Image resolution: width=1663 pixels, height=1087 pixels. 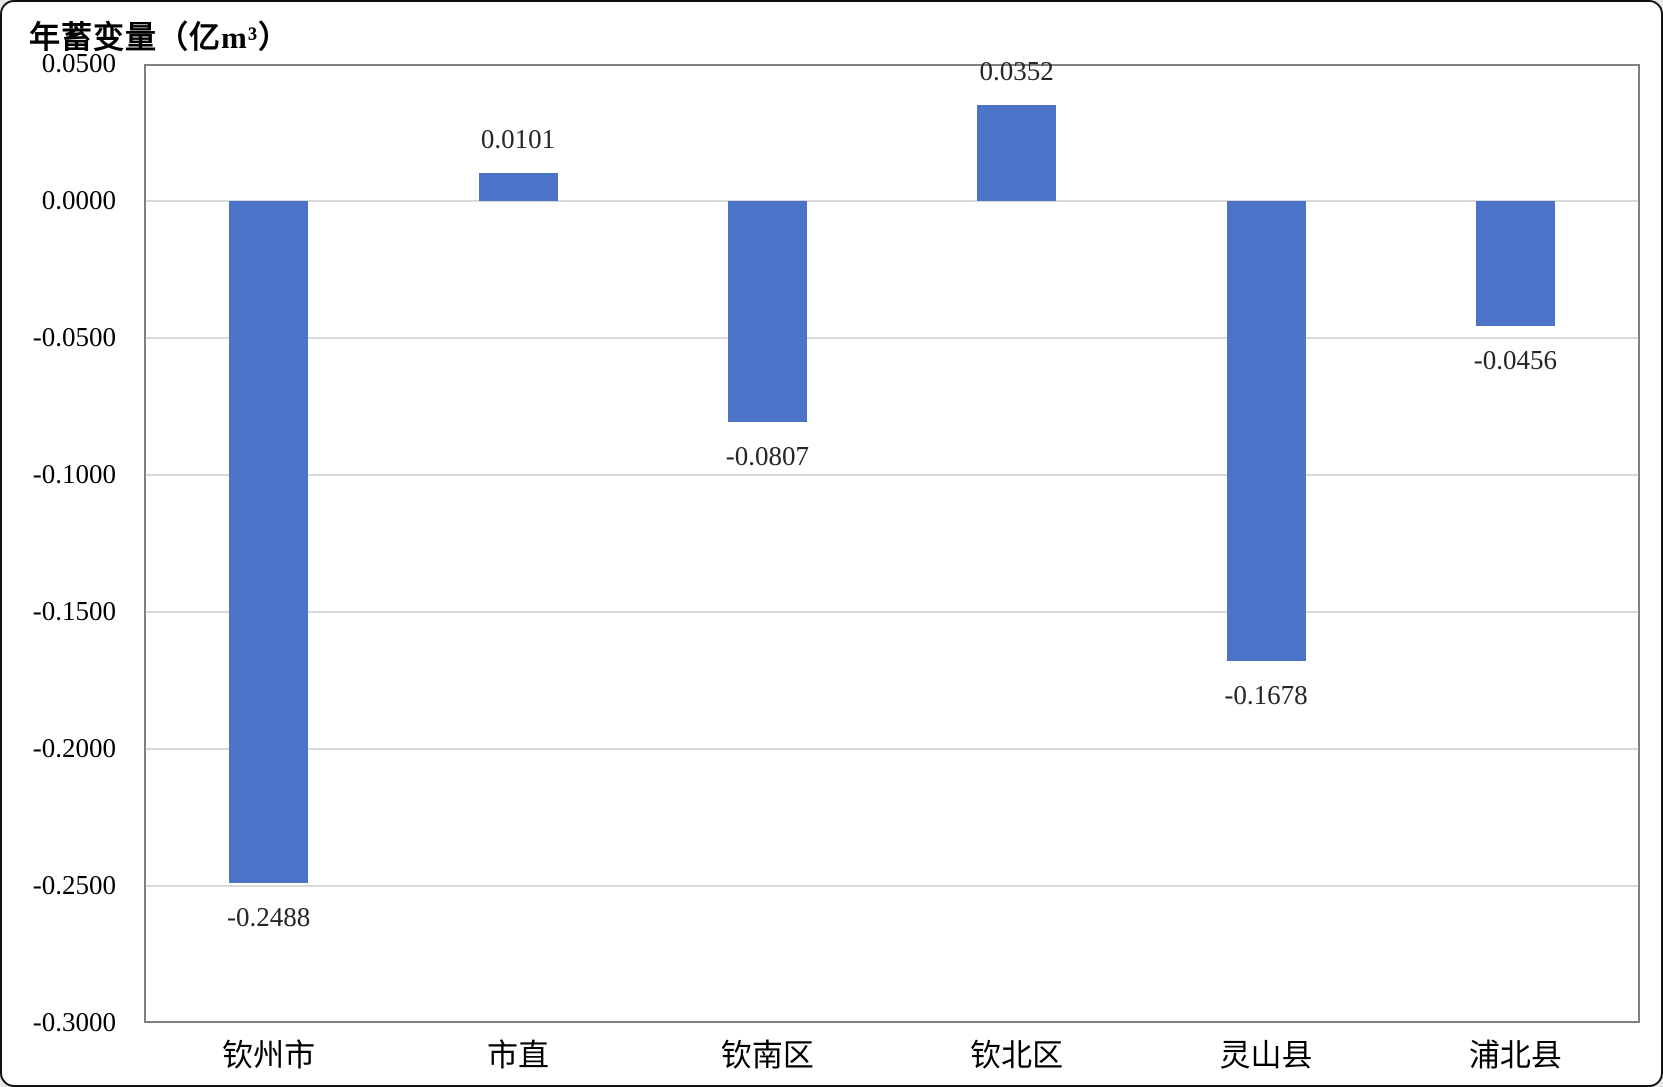 What do you see at coordinates (74, 1022) in the screenshot?
I see `y-tick-label: -0.3000` at bounding box center [74, 1022].